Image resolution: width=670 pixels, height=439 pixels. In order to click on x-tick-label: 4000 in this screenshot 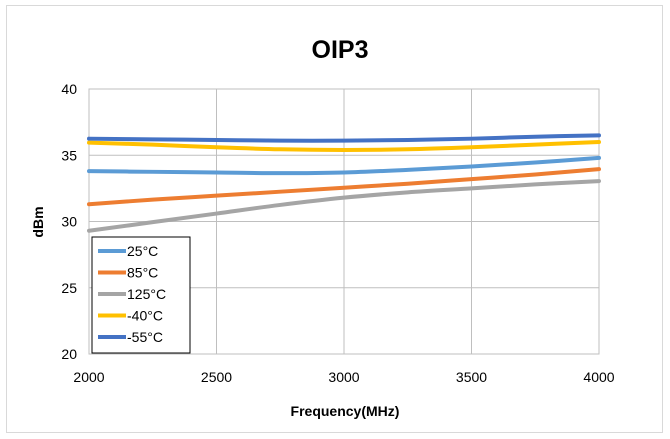, I will do `click(598, 377)`.